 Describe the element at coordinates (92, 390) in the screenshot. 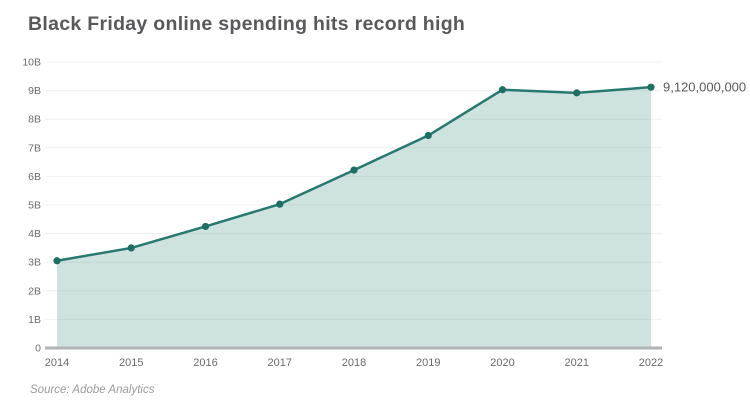

I see `source-note: Source: Adobe Analytics` at that location.